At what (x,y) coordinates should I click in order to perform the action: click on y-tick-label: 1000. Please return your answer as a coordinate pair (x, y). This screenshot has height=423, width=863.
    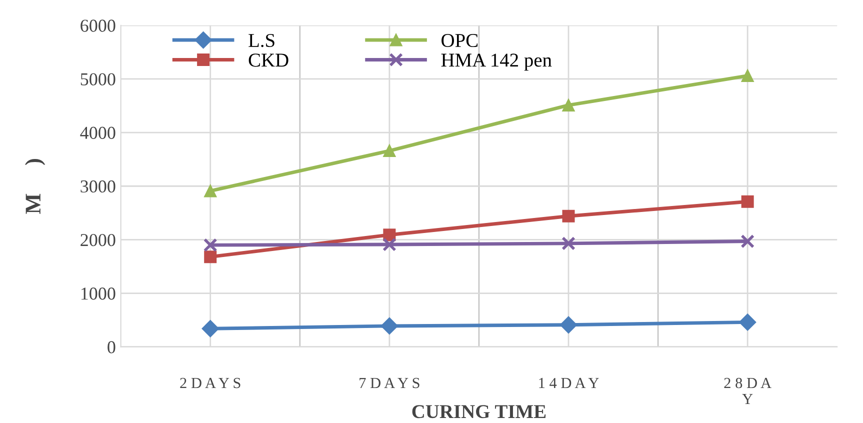
    Looking at the image, I should click on (98, 294).